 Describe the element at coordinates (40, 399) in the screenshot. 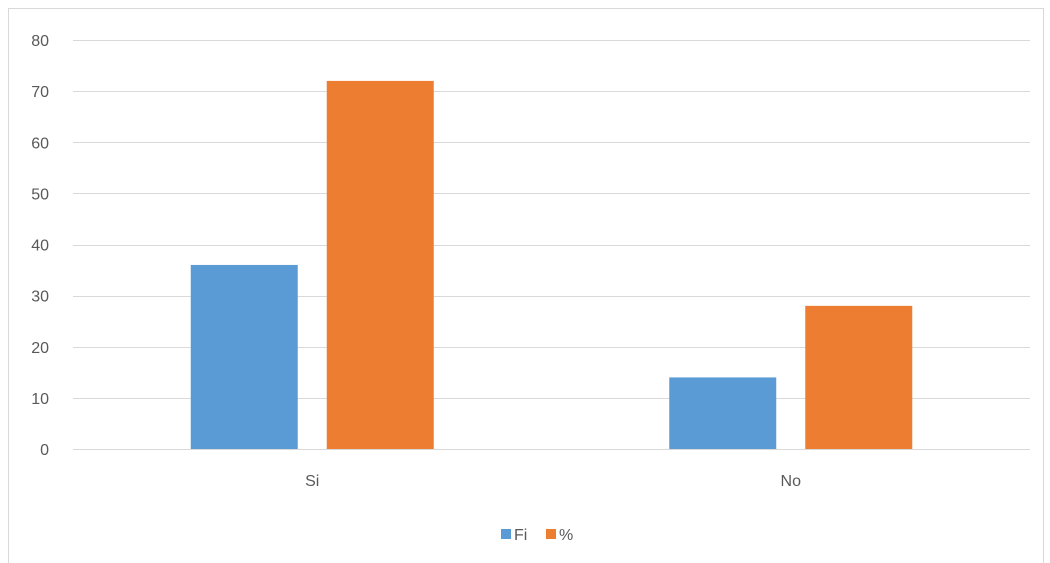

I see `y-tick-label: 10` at that location.